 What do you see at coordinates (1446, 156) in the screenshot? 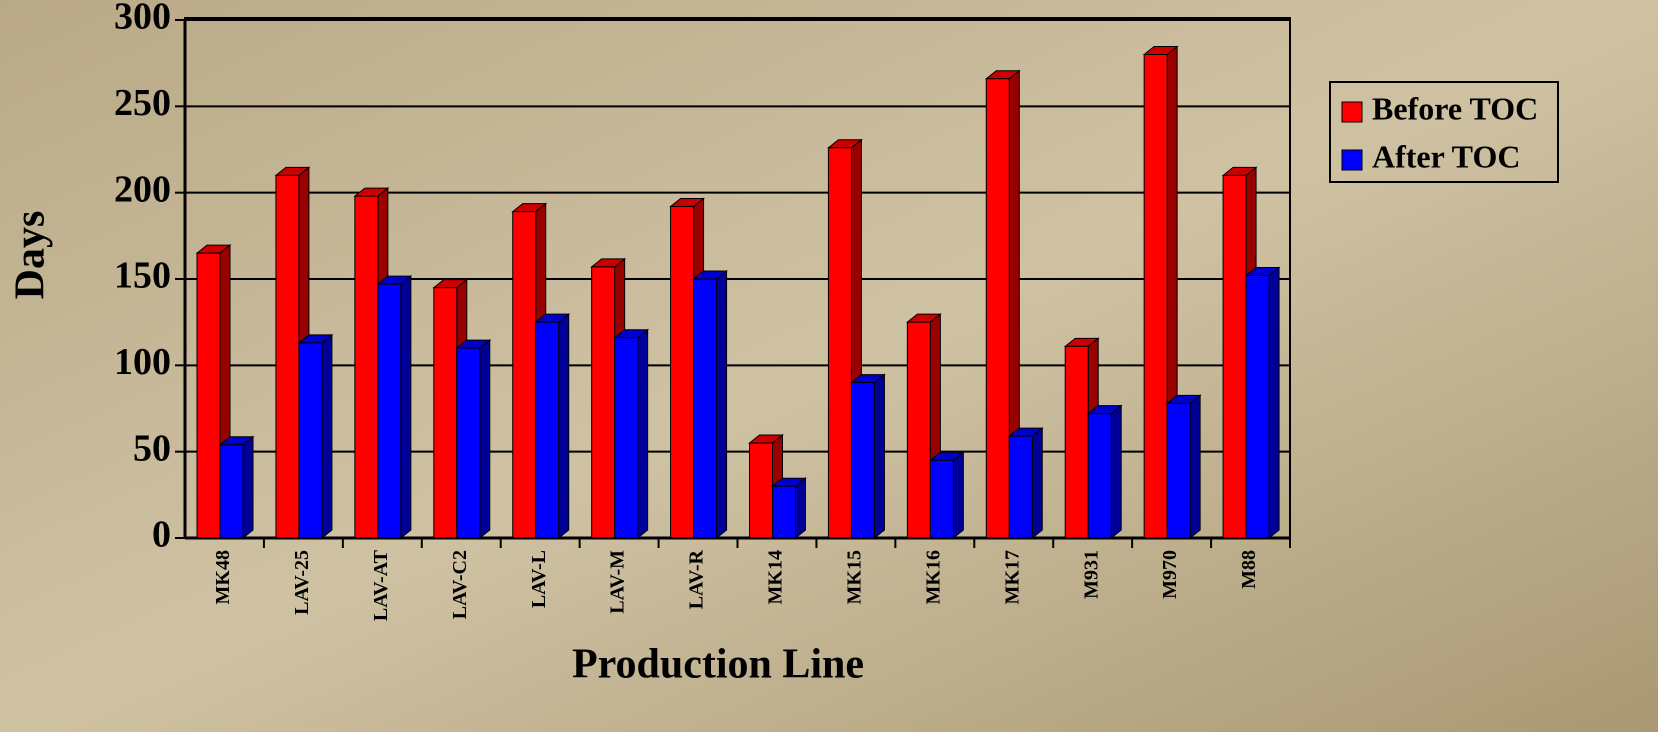
I see `legend-label: After TOC` at bounding box center [1446, 156].